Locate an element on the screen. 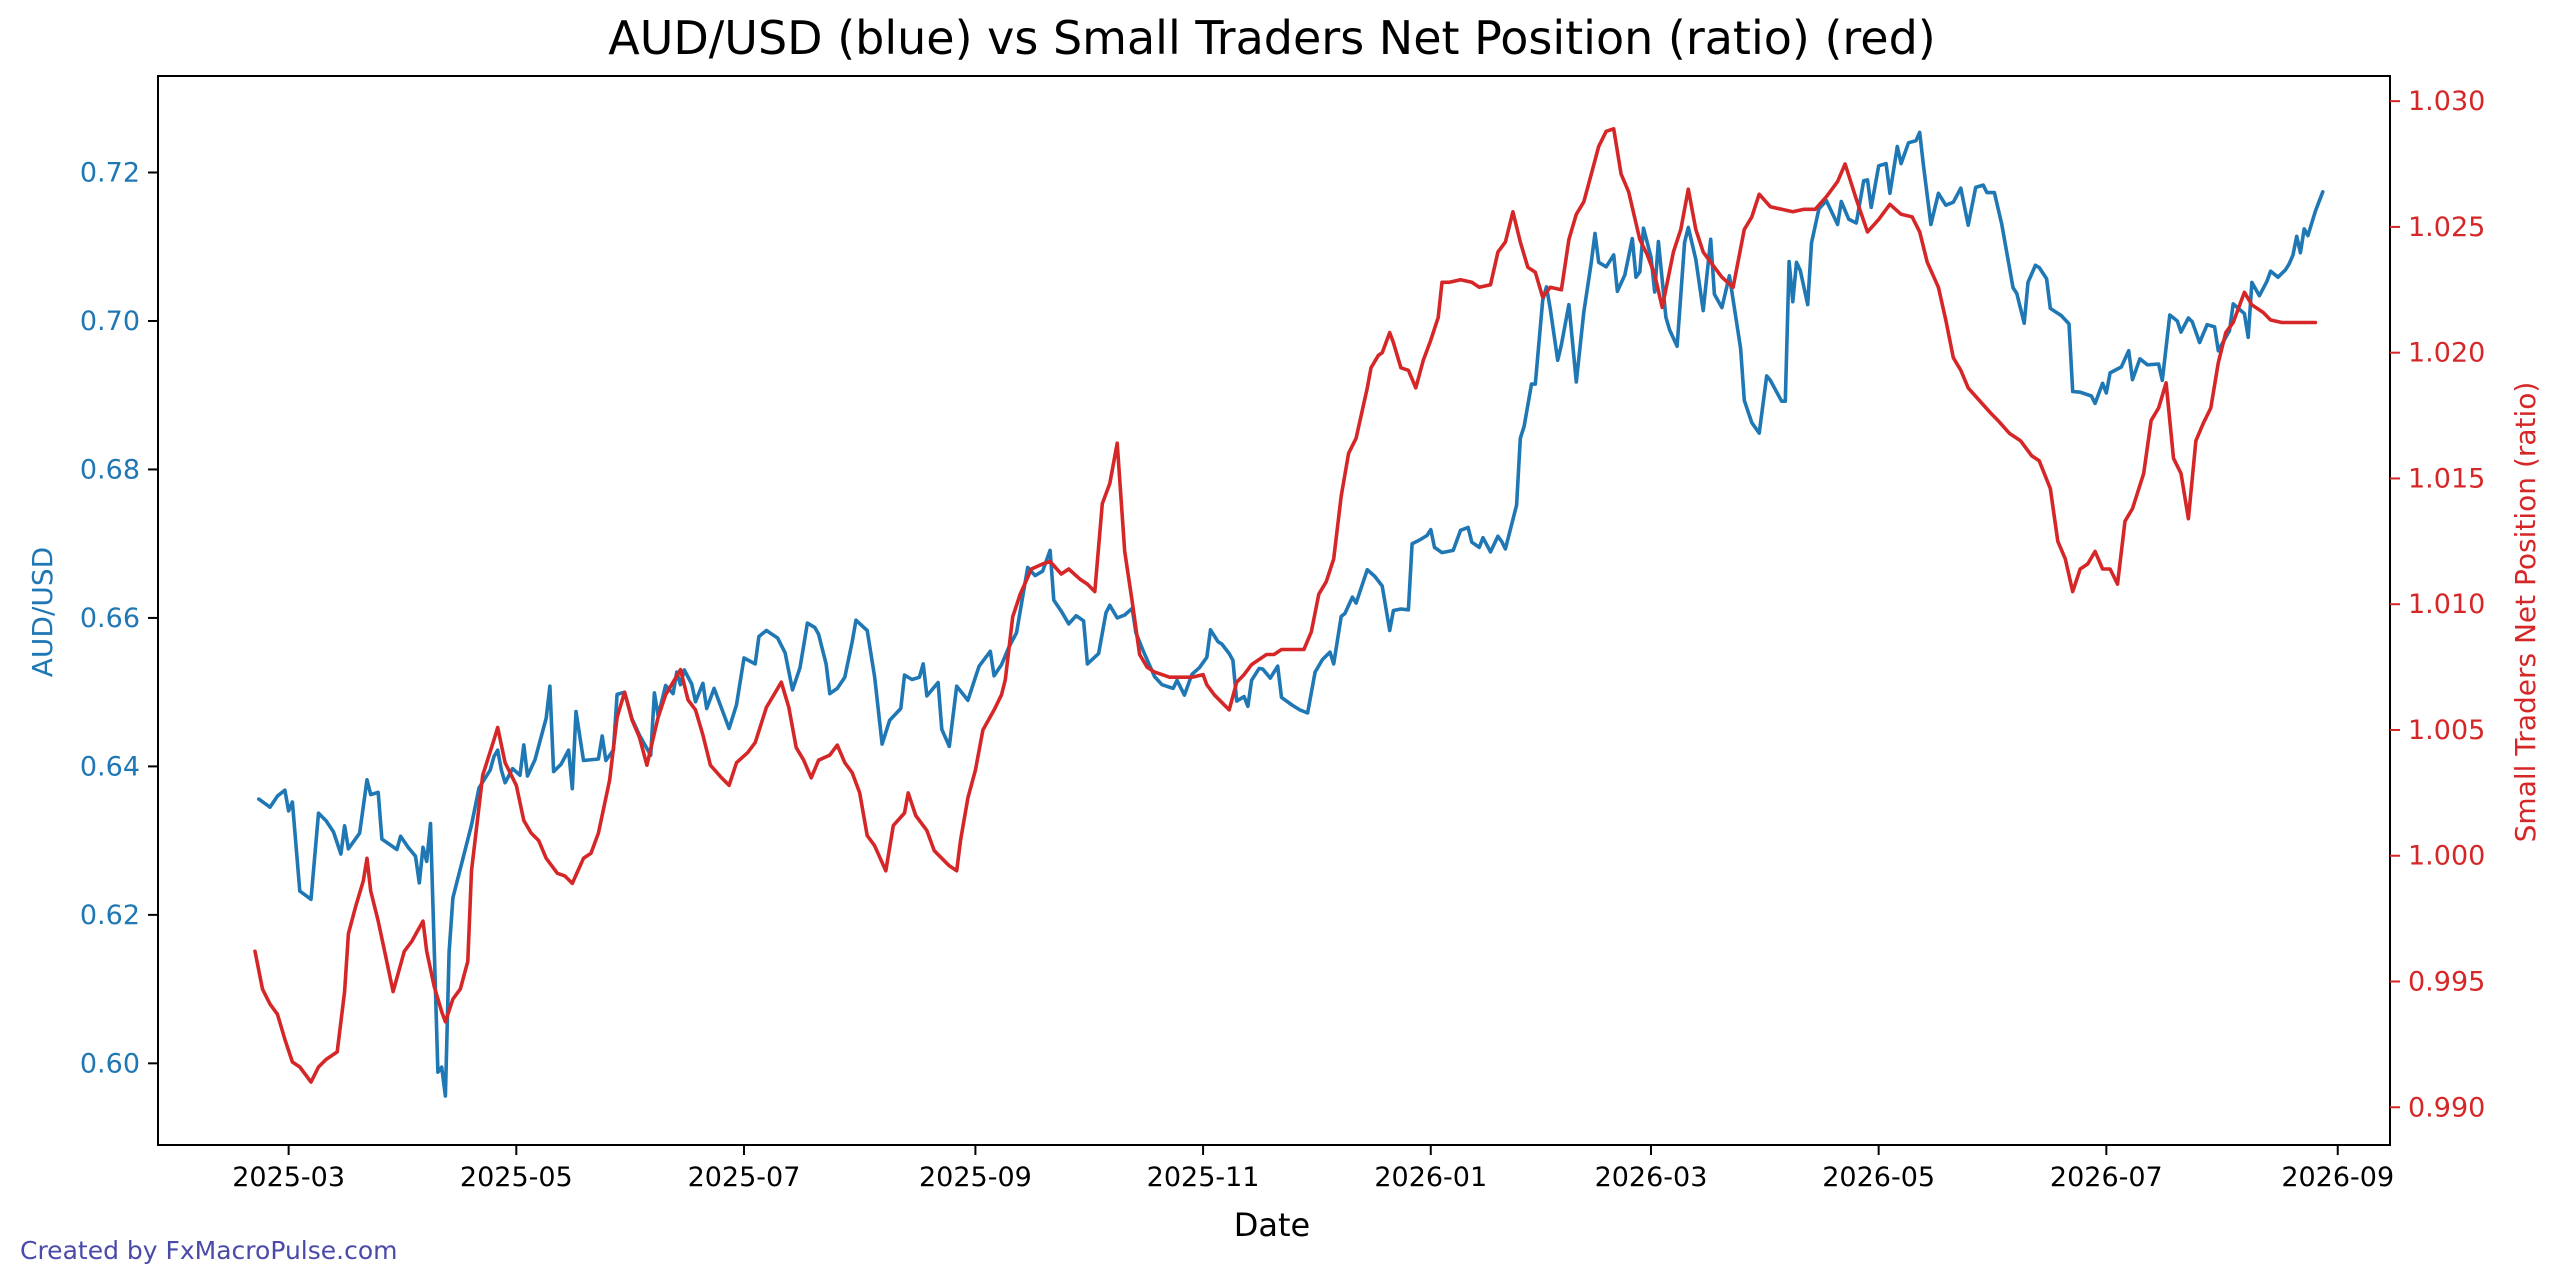 The height and width of the screenshot is (1288, 2560). right-y-axis-label: Small Traders Net Position (ratio) is located at coordinates (2525, 612).